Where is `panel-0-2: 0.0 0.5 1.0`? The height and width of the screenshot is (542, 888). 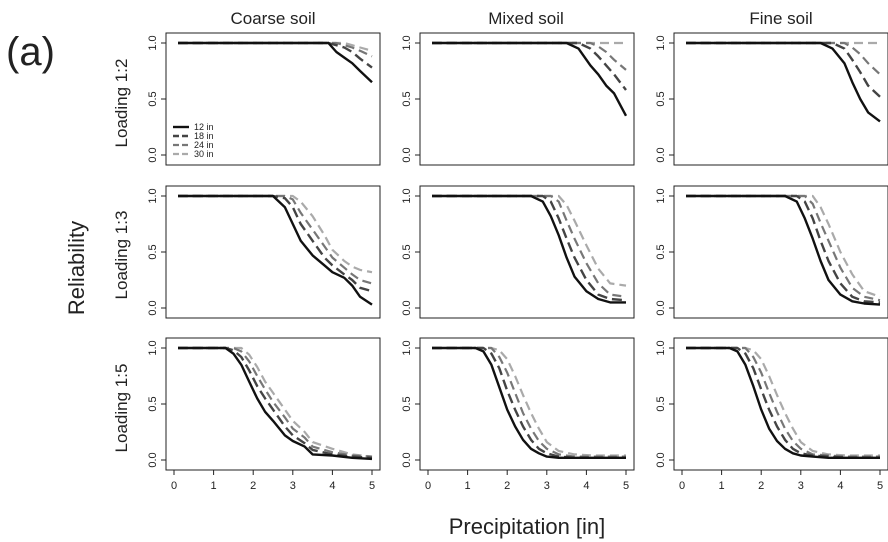 panel-0-2: 0.0 0.5 1.0 is located at coordinates (771, 99).